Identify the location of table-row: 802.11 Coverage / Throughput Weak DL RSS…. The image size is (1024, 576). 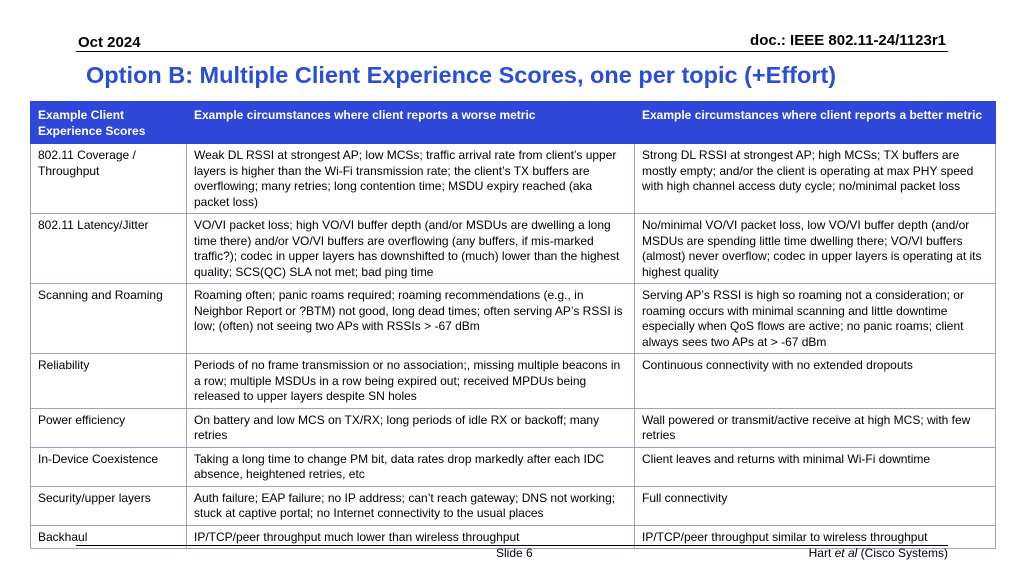
(513, 178).